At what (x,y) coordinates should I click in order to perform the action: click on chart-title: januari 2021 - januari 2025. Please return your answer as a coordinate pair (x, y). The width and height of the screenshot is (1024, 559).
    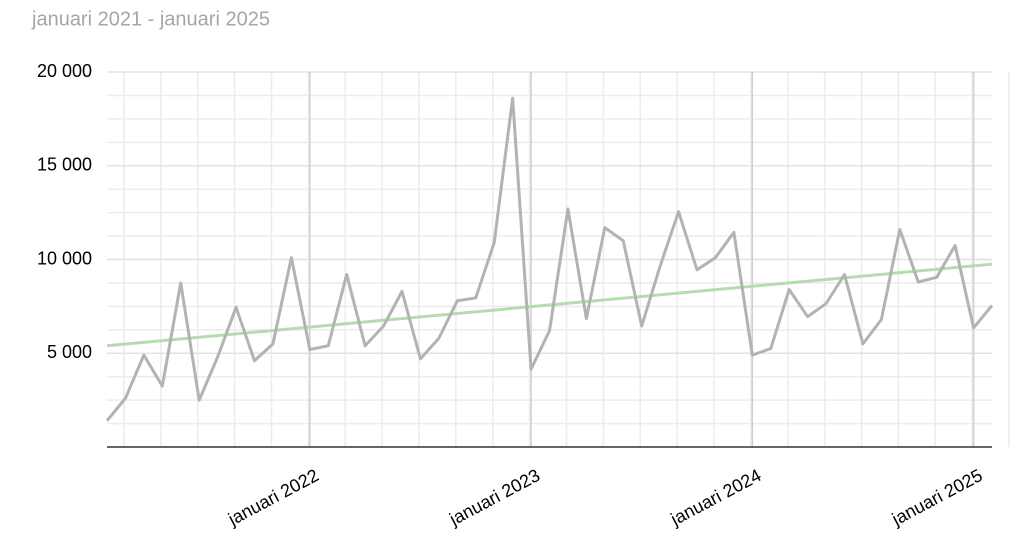
    Looking at the image, I should click on (150, 19).